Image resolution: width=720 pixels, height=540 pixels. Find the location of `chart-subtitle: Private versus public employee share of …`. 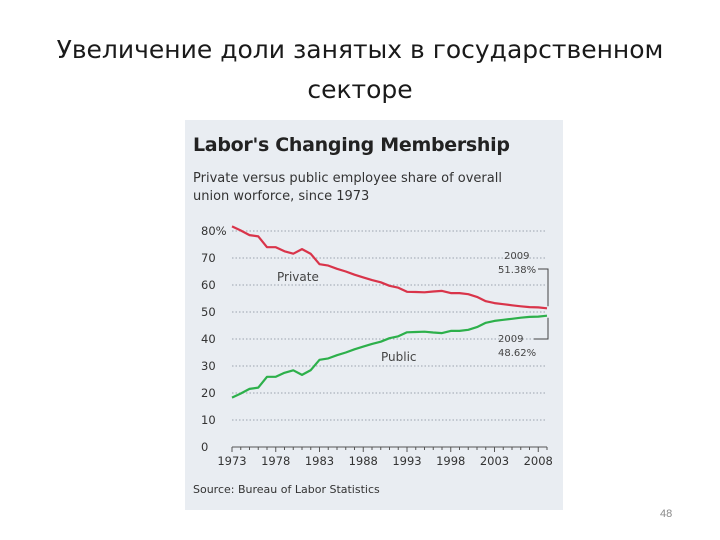

chart-subtitle: Private versus public employee share of … is located at coordinates (373, 188).